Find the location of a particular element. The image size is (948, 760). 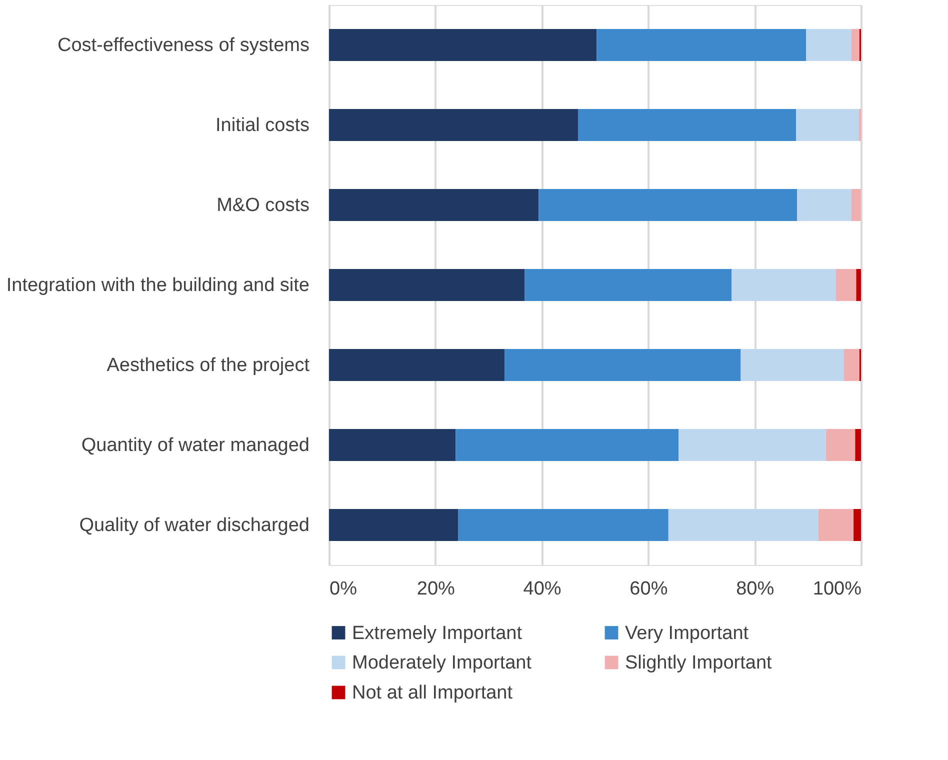

legend-label: Not at all Important is located at coordinates (433, 693).